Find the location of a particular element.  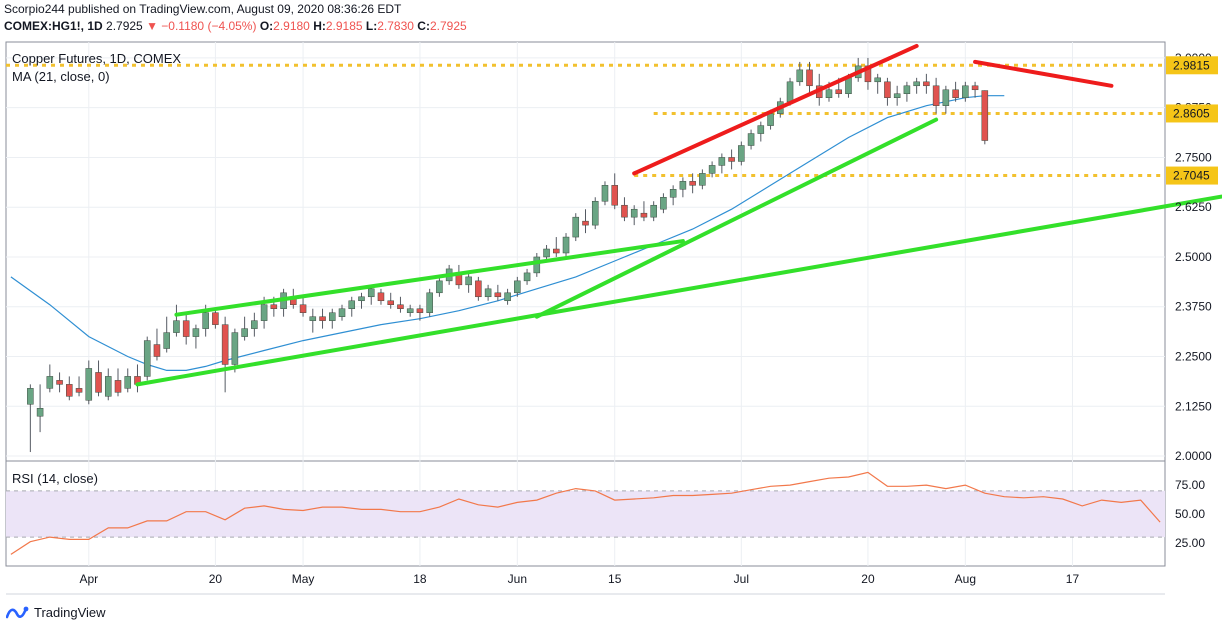

rsi-tick-label: 50.00 is located at coordinates (1190, 514).